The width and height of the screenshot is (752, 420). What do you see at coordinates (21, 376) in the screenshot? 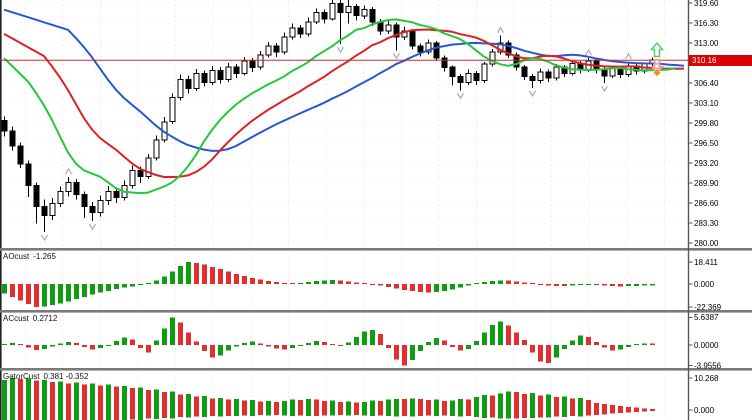
I see `gator-indicator-name: GatorCust` at bounding box center [21, 376].